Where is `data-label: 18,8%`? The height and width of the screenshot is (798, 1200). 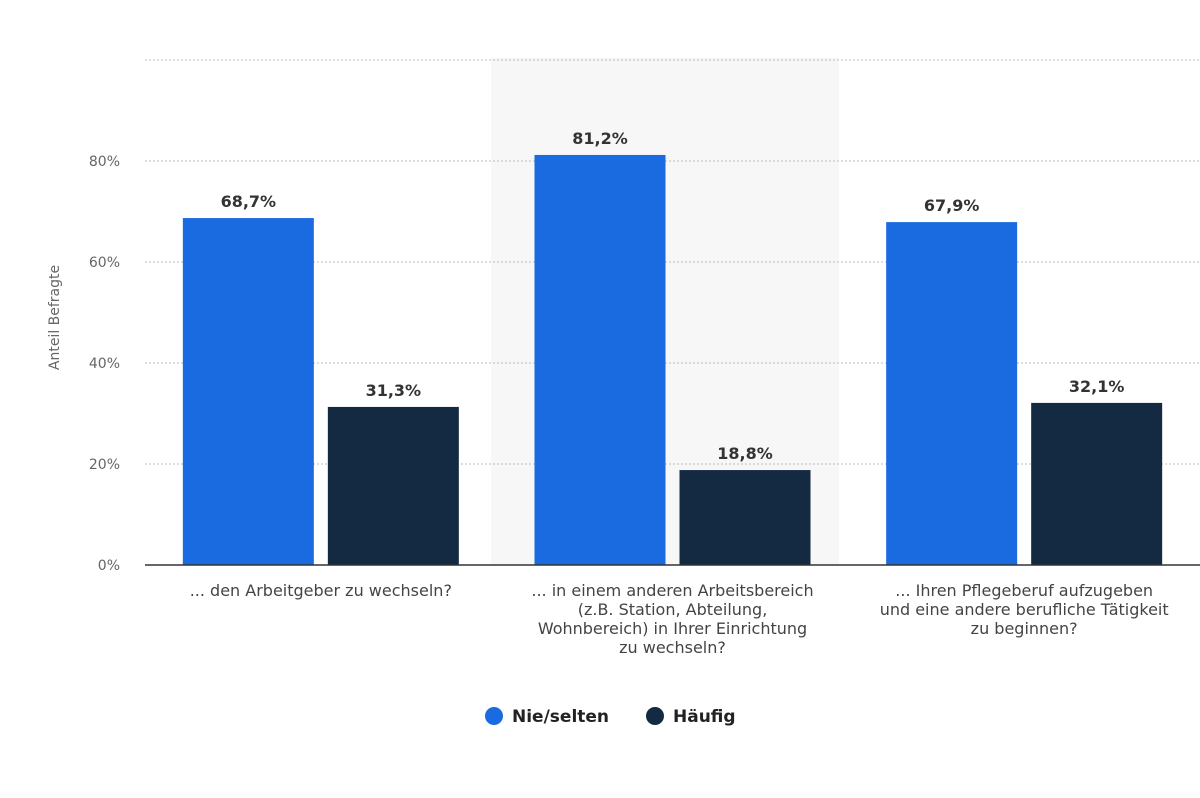 data-label: 18,8% is located at coordinates (745, 453).